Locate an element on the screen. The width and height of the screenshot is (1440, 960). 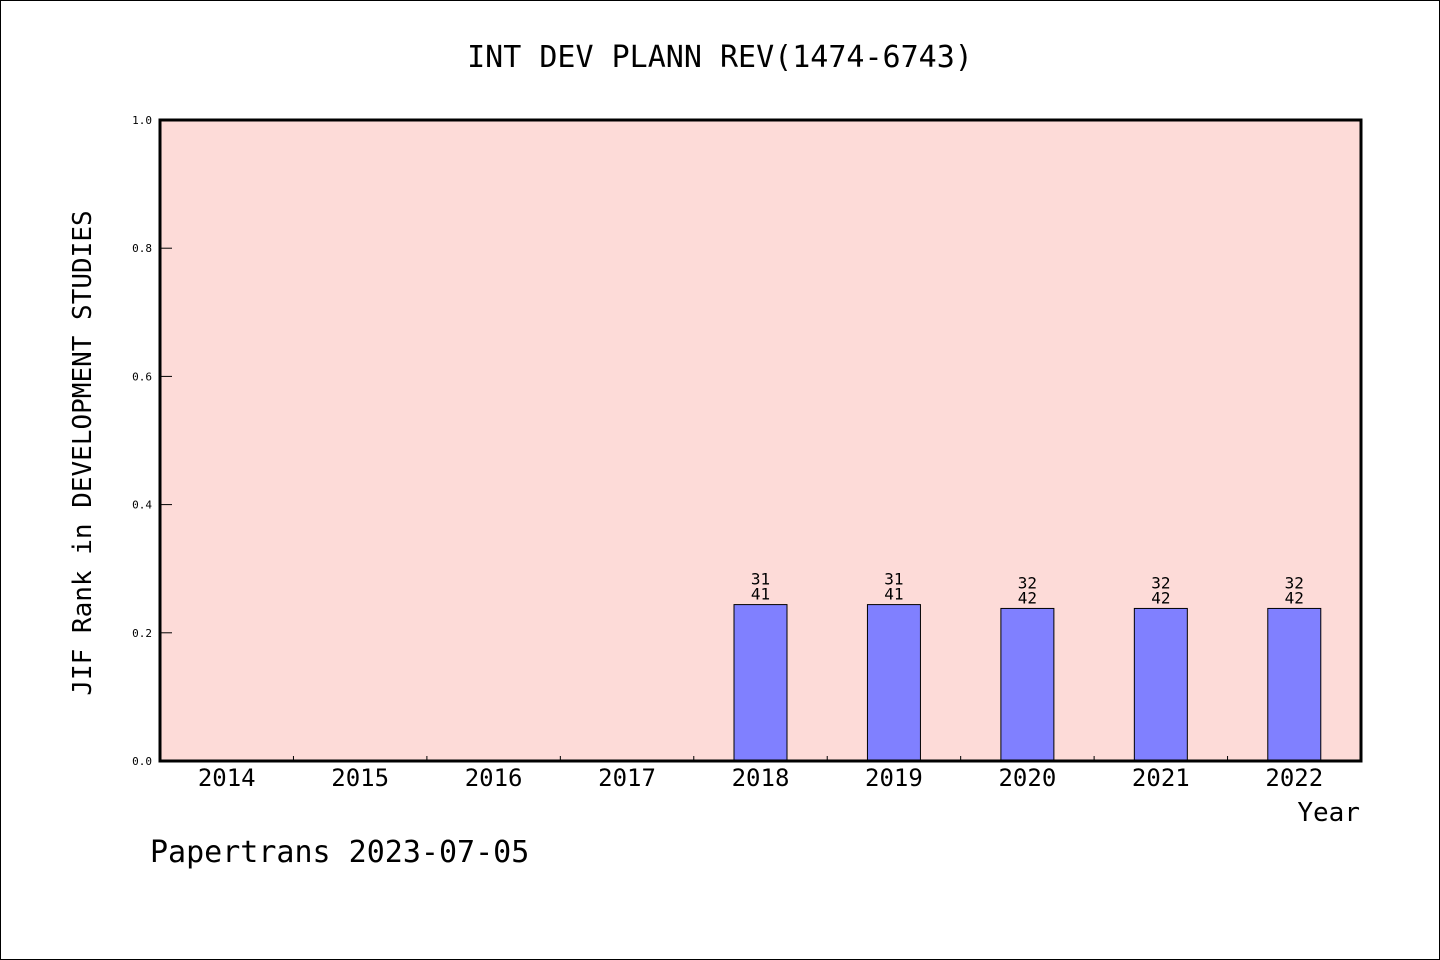
chart-title: INT DEV PLANN REV(1474-6743) is located at coordinates (720, 57).